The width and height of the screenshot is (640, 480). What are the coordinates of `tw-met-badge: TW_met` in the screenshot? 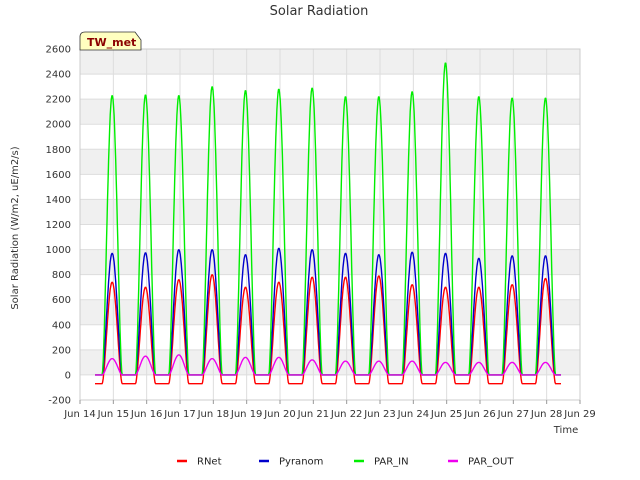 It's located at (110, 41).